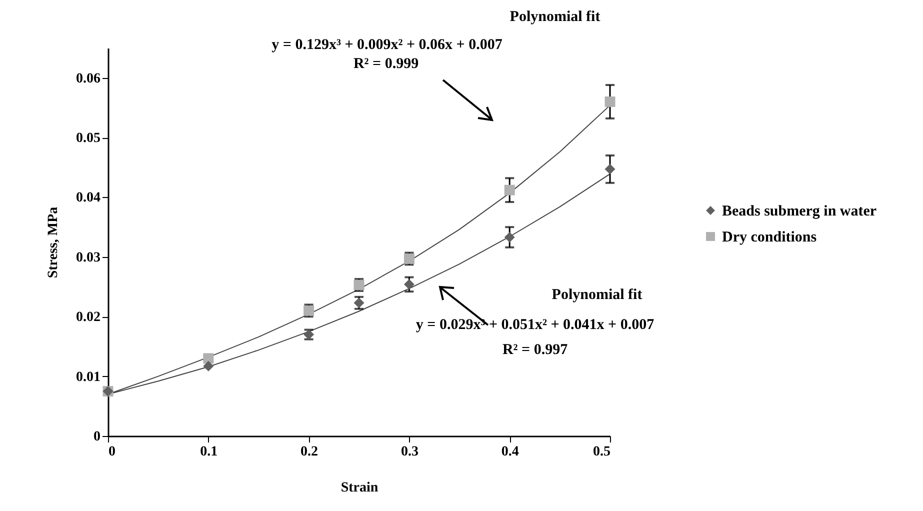 The width and height of the screenshot is (923, 511). Describe the element at coordinates (387, 45) in the screenshot. I see `annotation: y = 0.129x³ + 0.009x² + 0.06x + 0.007` at that location.